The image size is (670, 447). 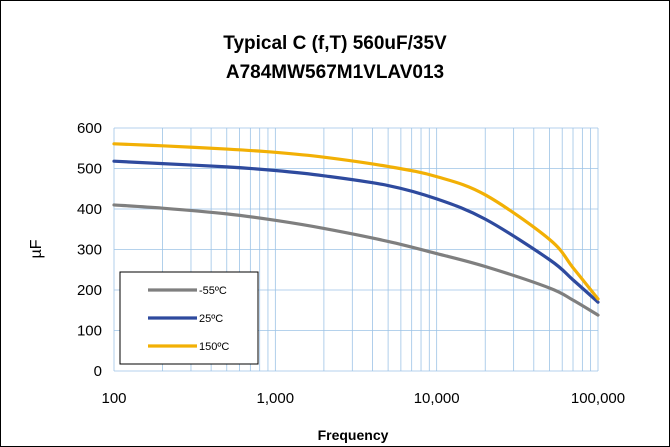 I want to click on y-tick-labels: 0 100 200 300 400 500 600, so click(x=89, y=250).